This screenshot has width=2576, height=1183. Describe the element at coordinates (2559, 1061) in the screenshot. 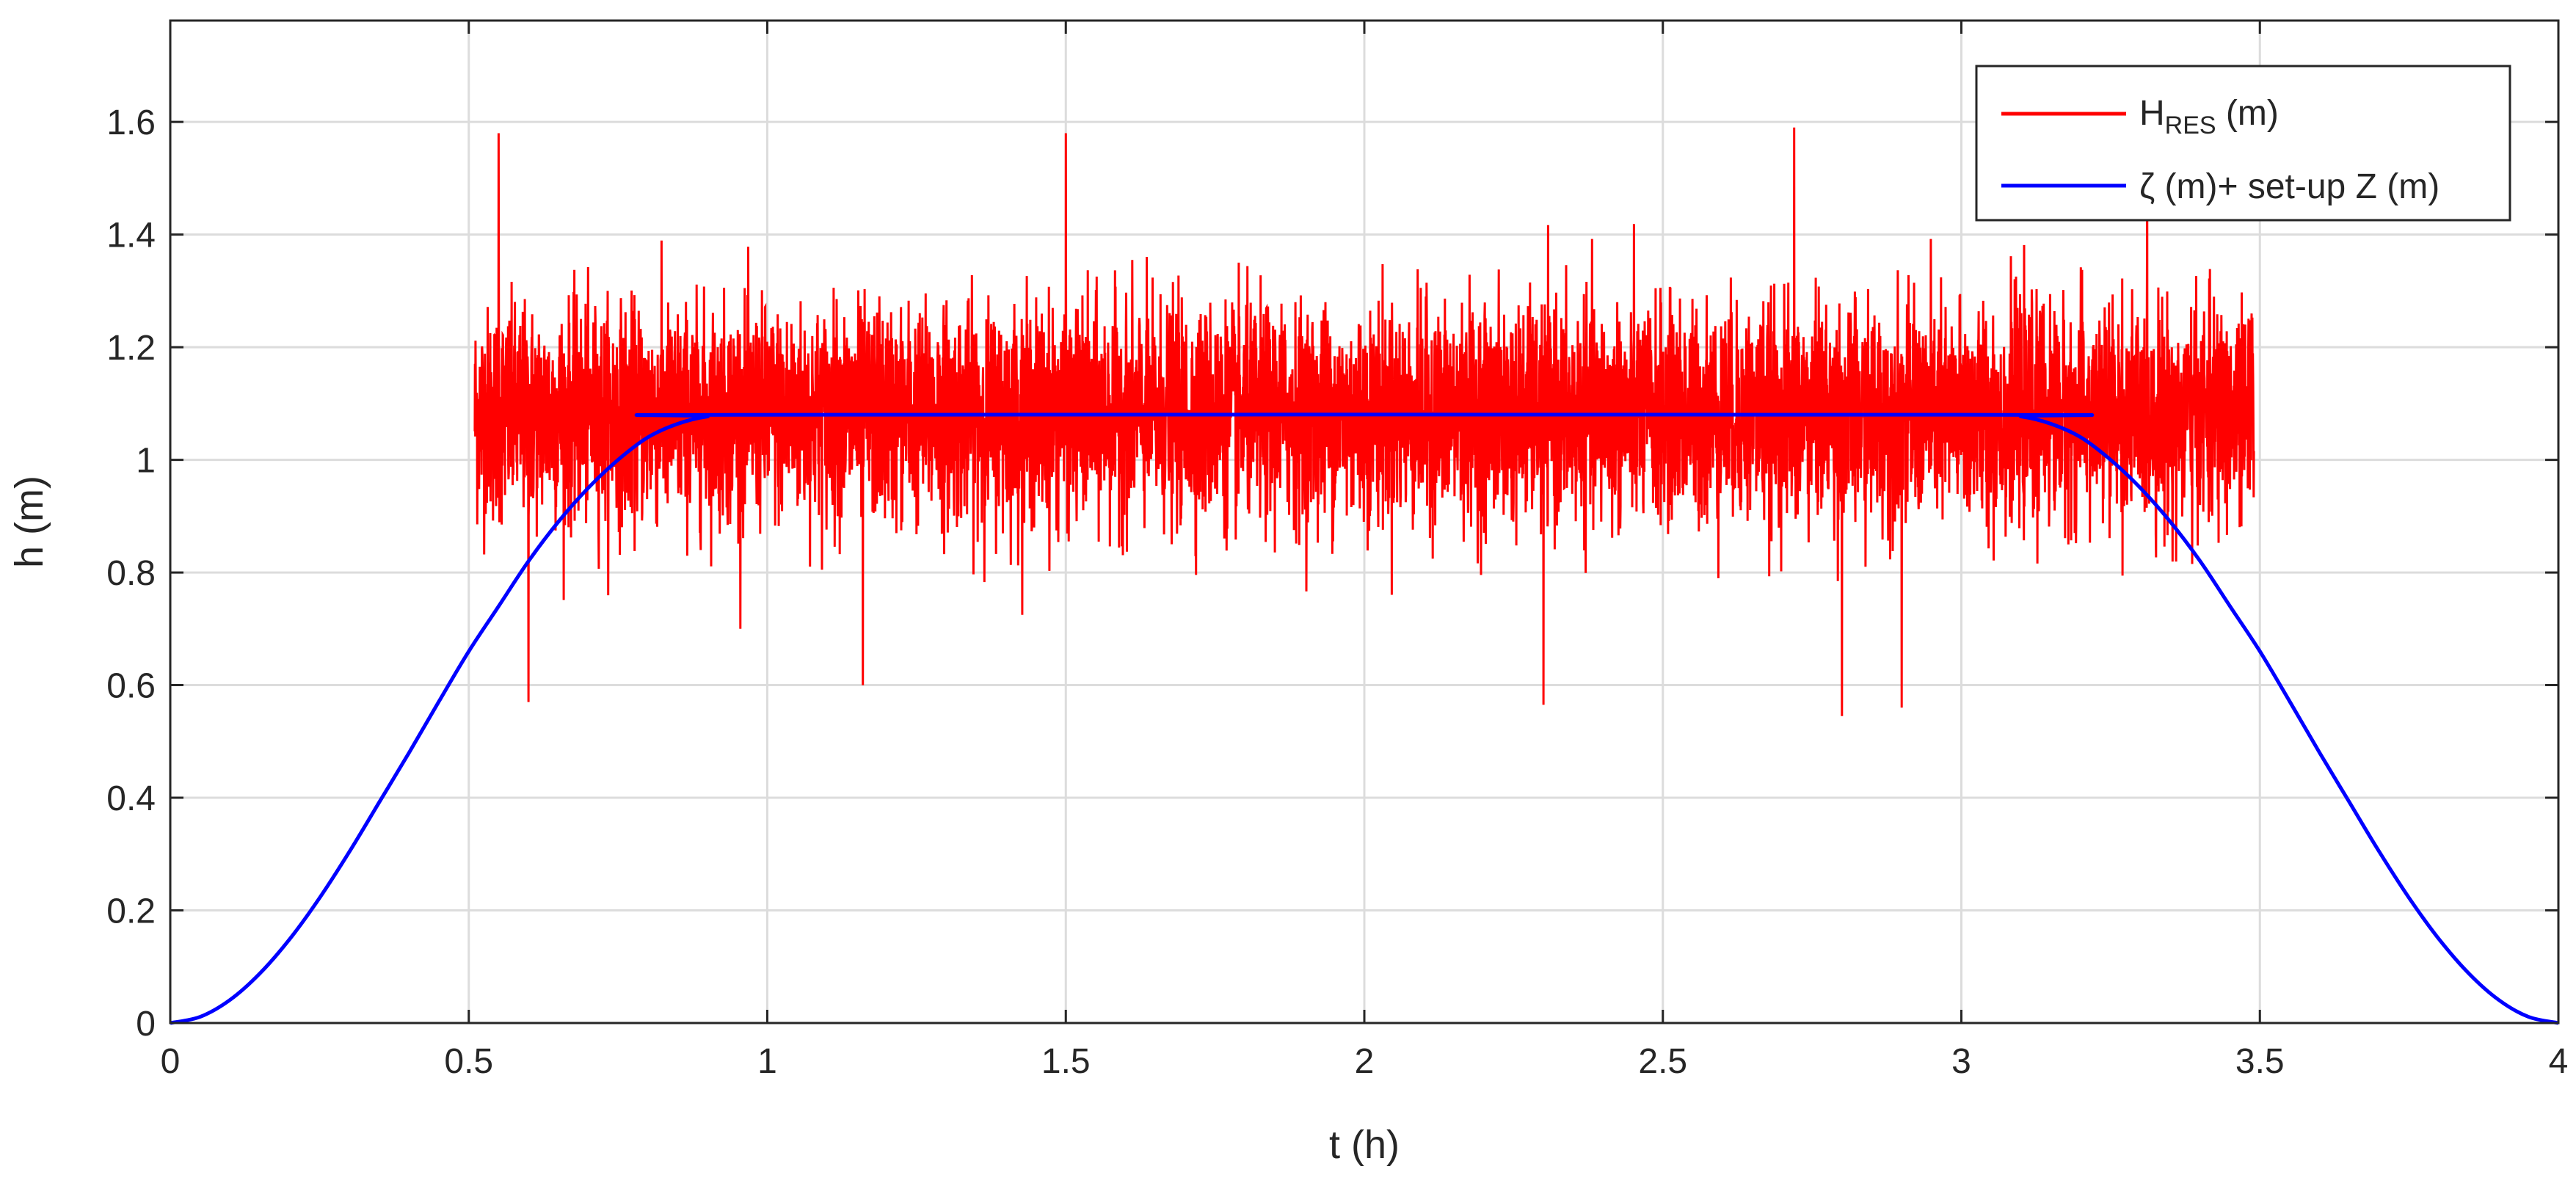

I see `x-tick-label: 4` at that location.